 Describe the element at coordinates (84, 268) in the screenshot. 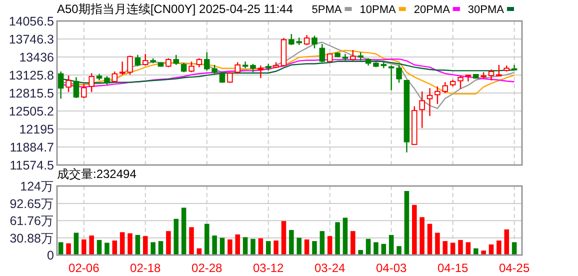

I see `x-tick-label: 02-06` at that location.